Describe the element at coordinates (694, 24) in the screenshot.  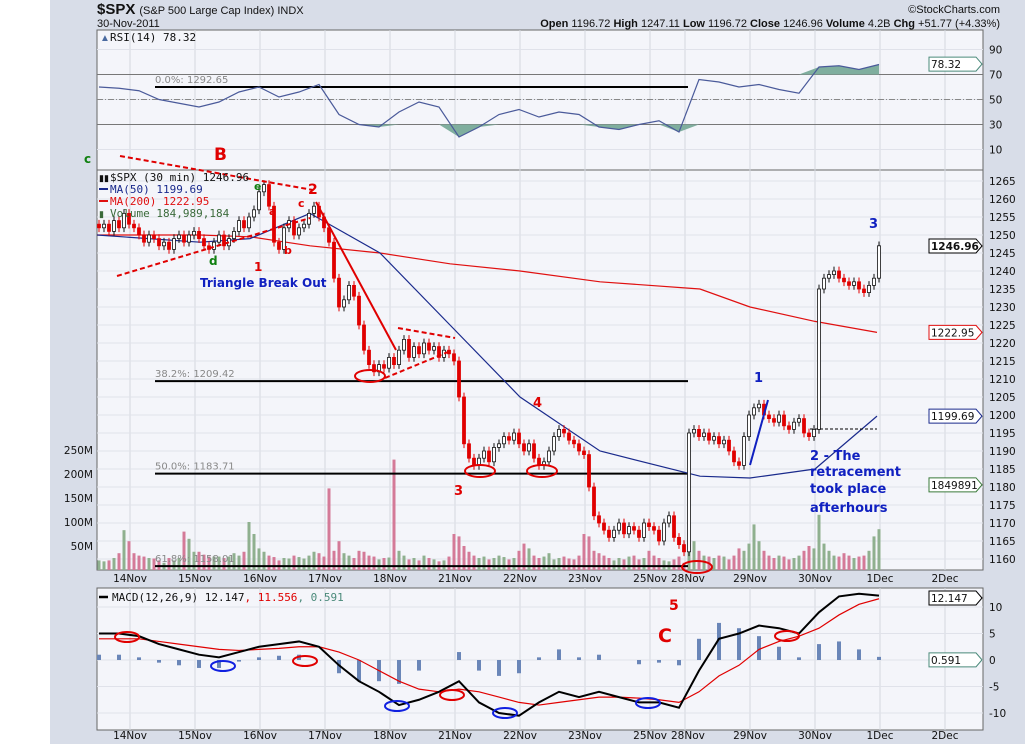
I see `low-label: Low` at that location.